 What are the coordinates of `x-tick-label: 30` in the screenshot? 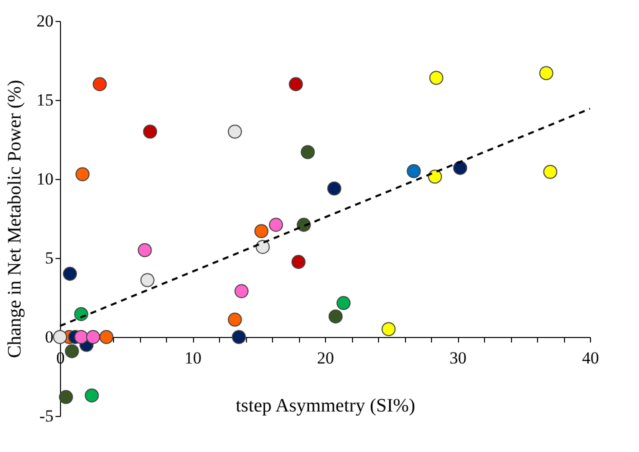 It's located at (458, 358).